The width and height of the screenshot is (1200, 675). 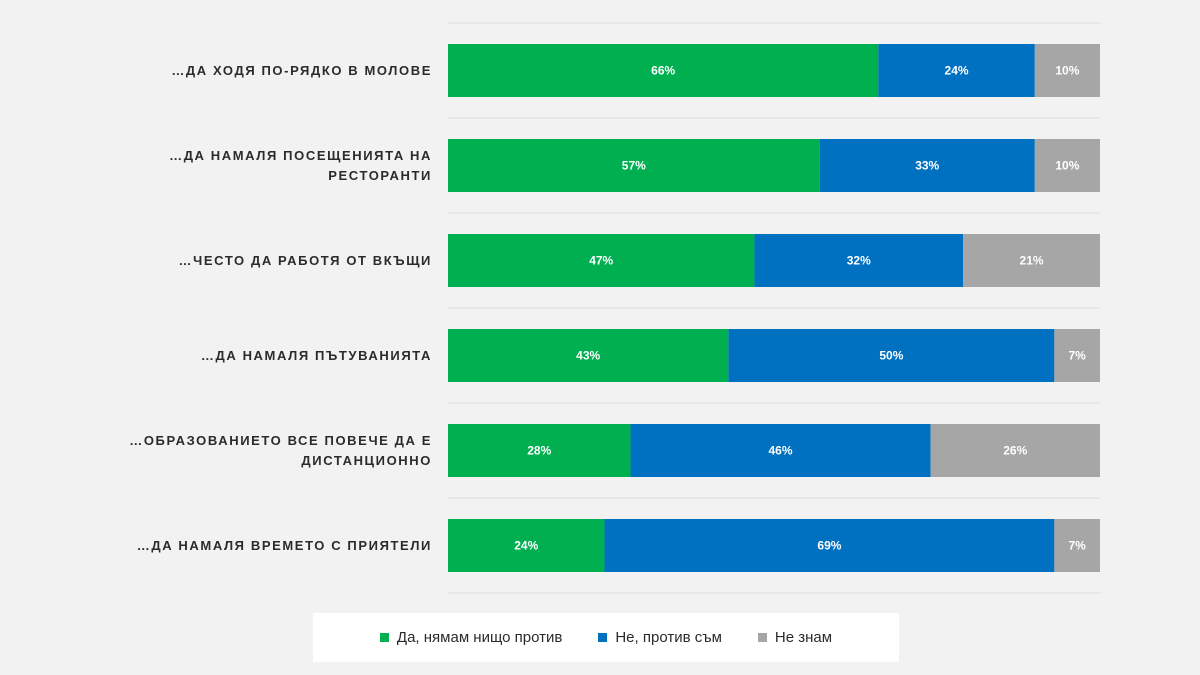 I want to click on data-label-no-4: 50%, so click(x=891, y=356).